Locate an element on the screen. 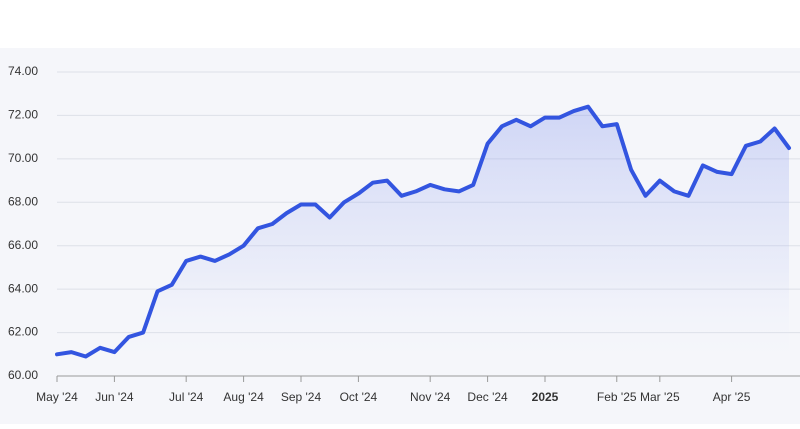 This screenshot has height=429, width=800. x-tick-label: Dec '24 is located at coordinates (487, 397).